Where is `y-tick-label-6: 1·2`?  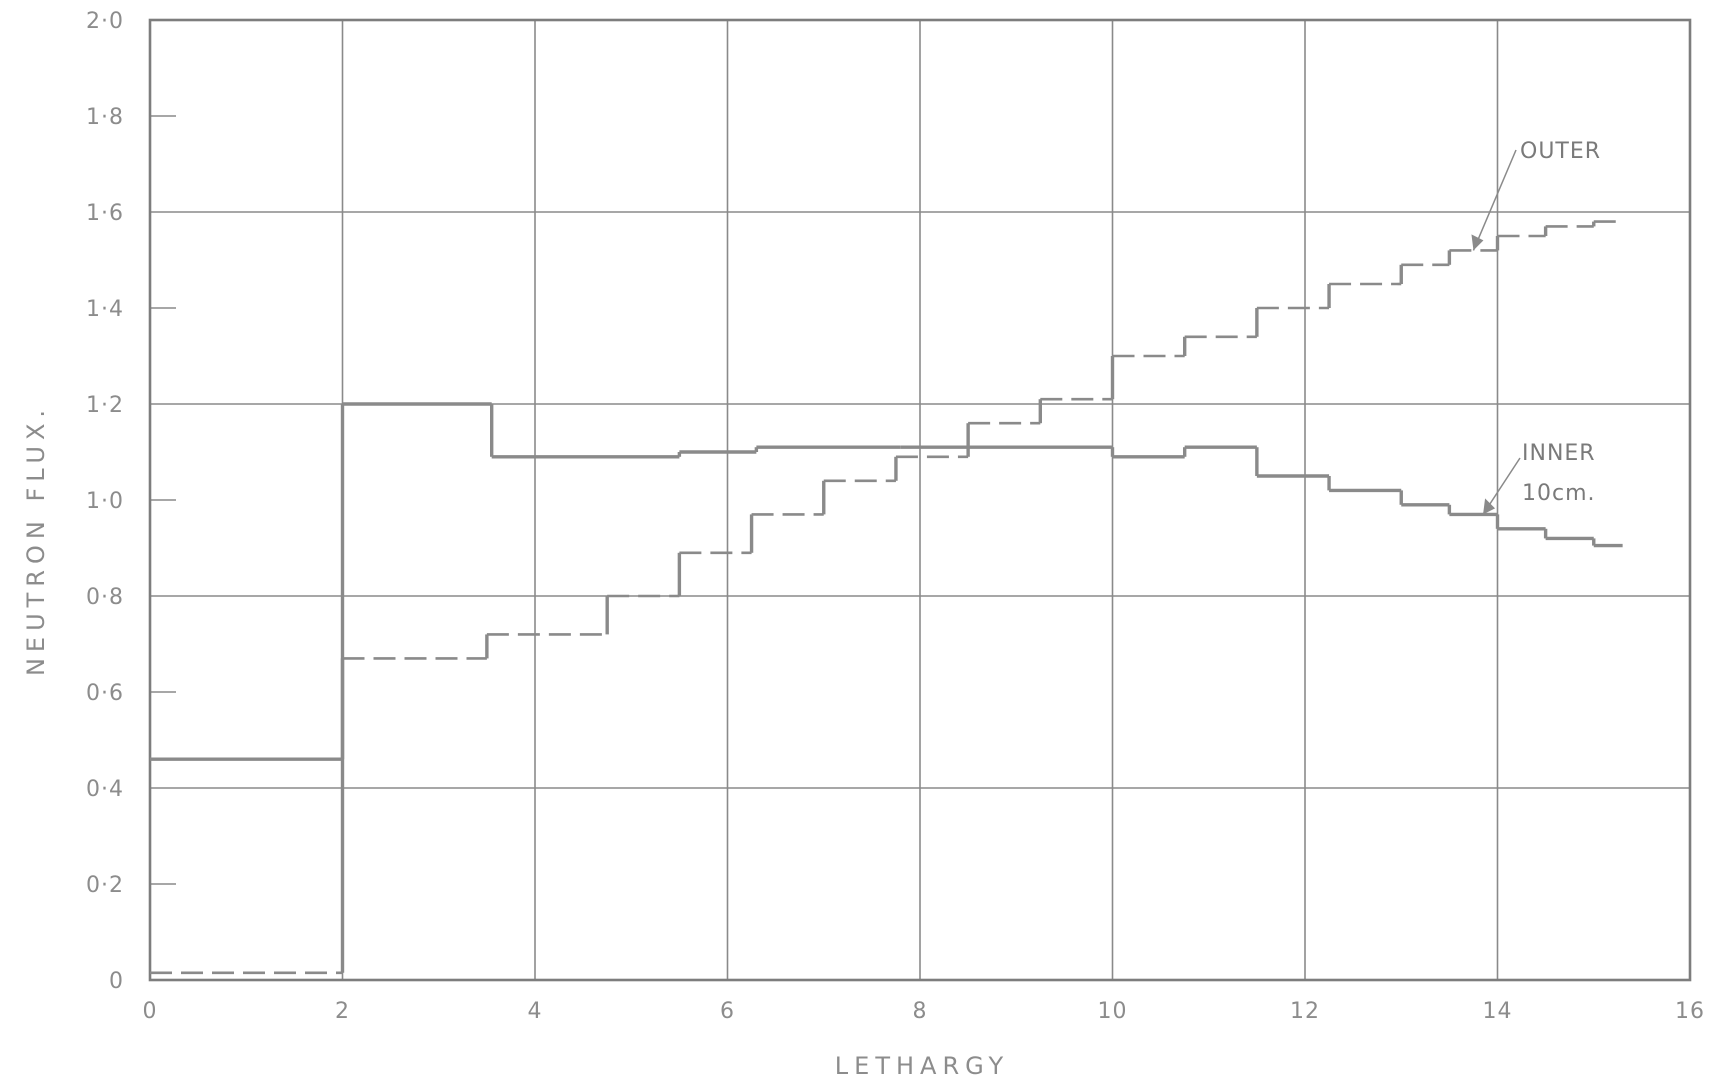
y-tick-label-6: 1·2 is located at coordinates (105, 405).